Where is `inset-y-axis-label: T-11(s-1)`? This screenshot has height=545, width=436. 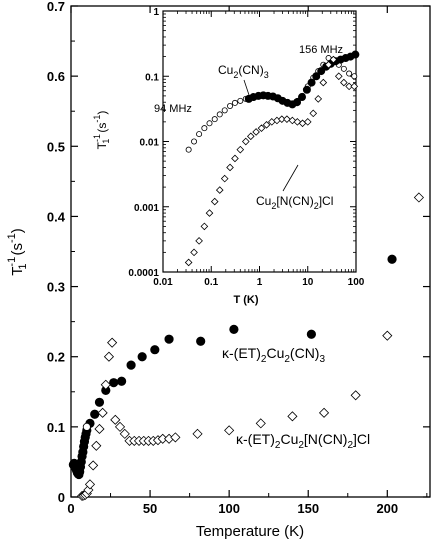 inset-y-axis-label: T-11(s-1) is located at coordinates (101, 130).